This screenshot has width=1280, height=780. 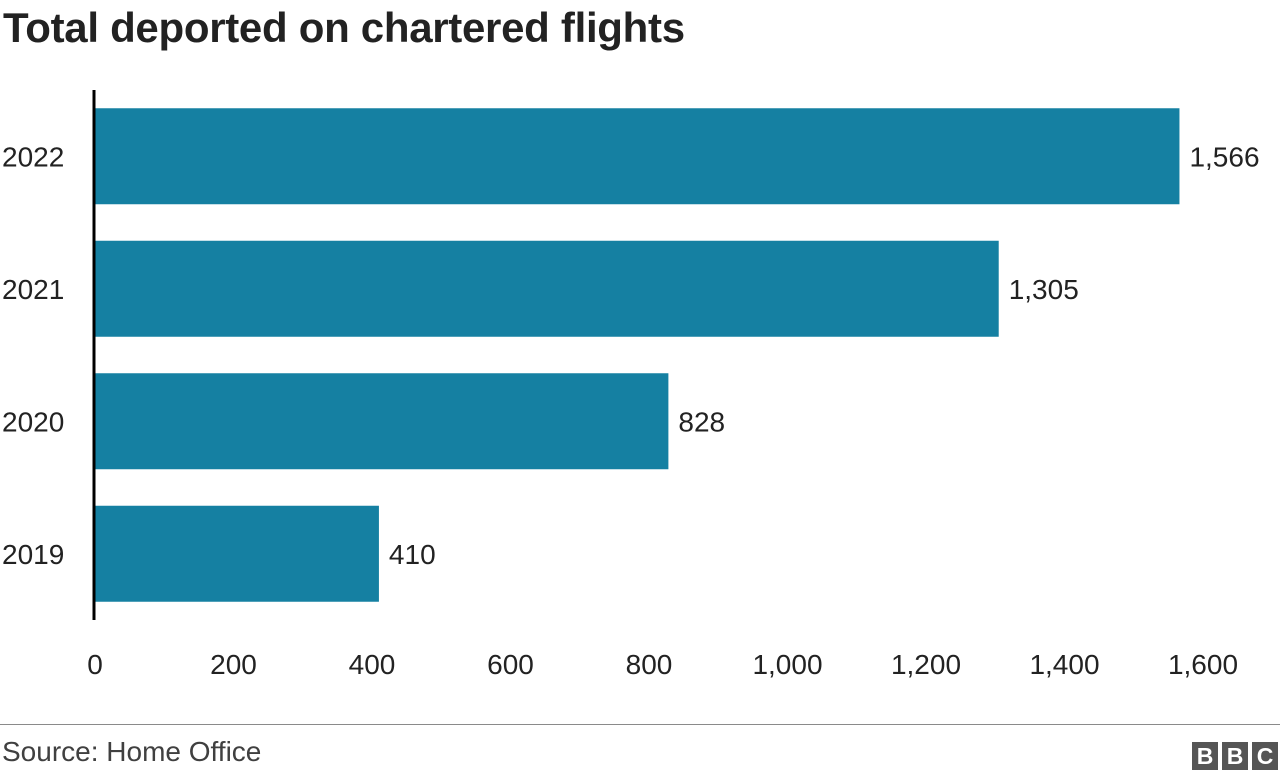 What do you see at coordinates (412, 554) in the screenshot?
I see `value-label-2019: 410` at bounding box center [412, 554].